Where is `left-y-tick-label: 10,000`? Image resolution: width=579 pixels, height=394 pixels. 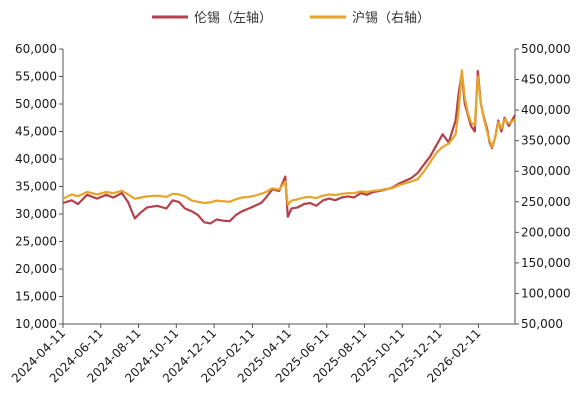
left-y-tick-label: 10,000 is located at coordinates (36, 324).